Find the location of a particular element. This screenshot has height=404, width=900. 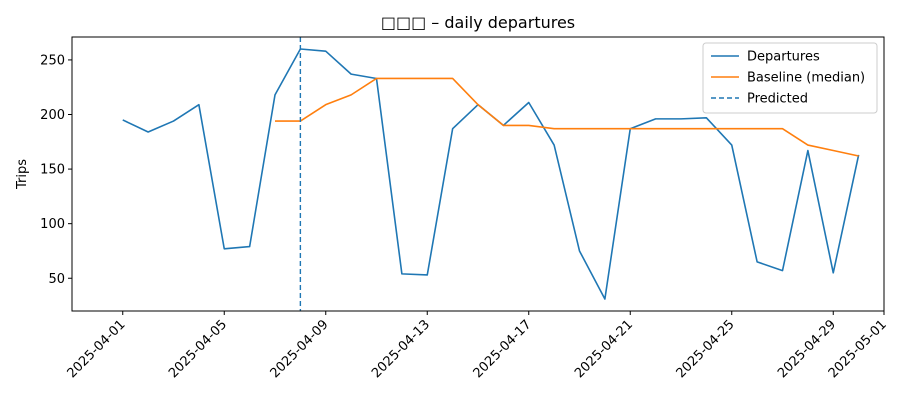

x-tick-label: 2025-04-13 is located at coordinates (401, 349).